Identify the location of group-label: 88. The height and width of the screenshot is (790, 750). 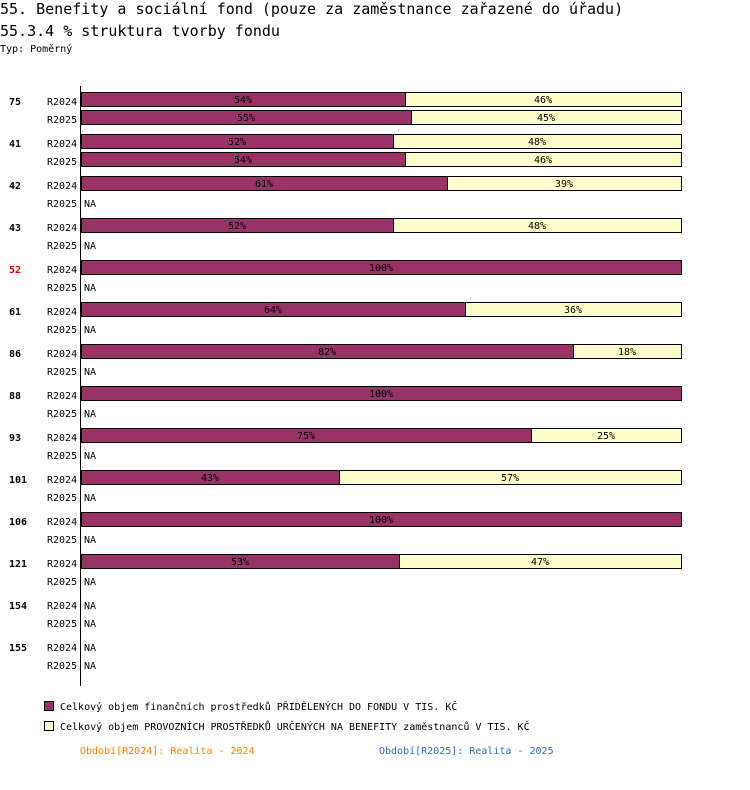
(15, 396).